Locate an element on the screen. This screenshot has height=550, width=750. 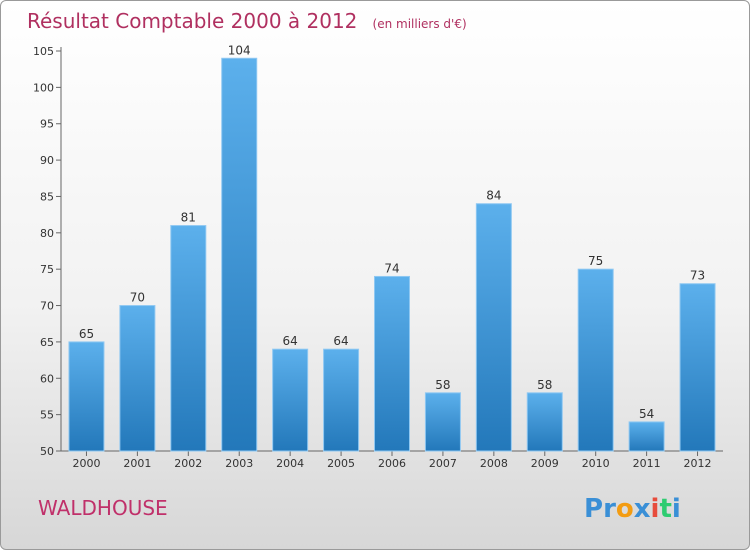
logo-letter: x is located at coordinates (642, 509).